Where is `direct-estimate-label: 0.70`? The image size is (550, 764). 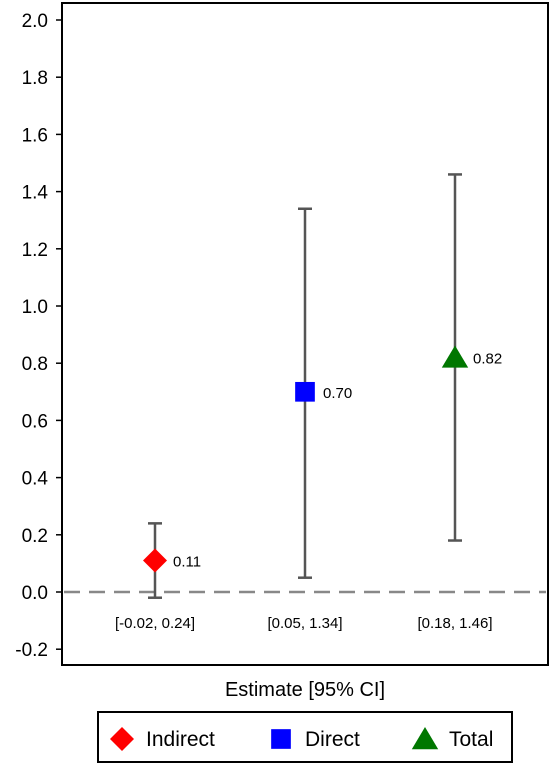
direct-estimate-label: 0.70 is located at coordinates (337, 393).